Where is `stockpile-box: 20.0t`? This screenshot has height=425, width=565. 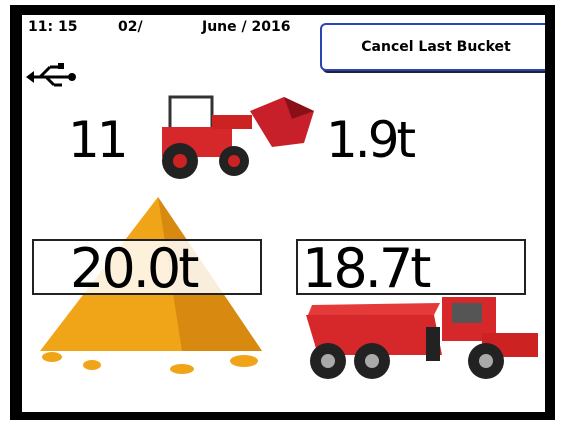
stockpile-box: 20.0t is located at coordinates (147, 268).